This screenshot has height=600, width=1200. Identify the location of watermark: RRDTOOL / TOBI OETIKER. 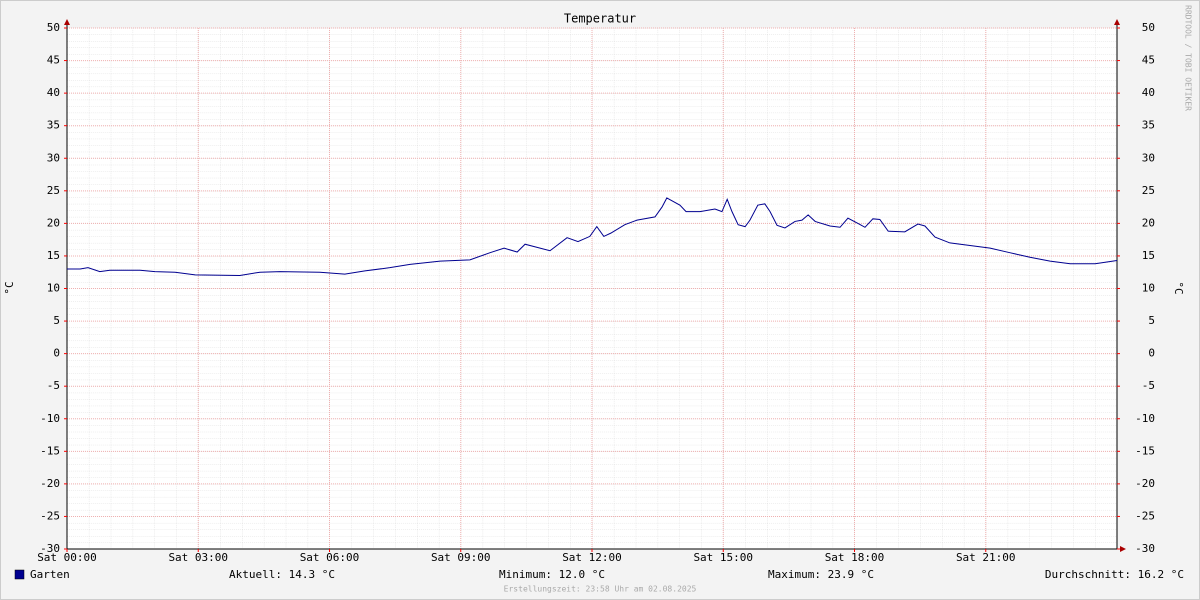
(1188, 58).